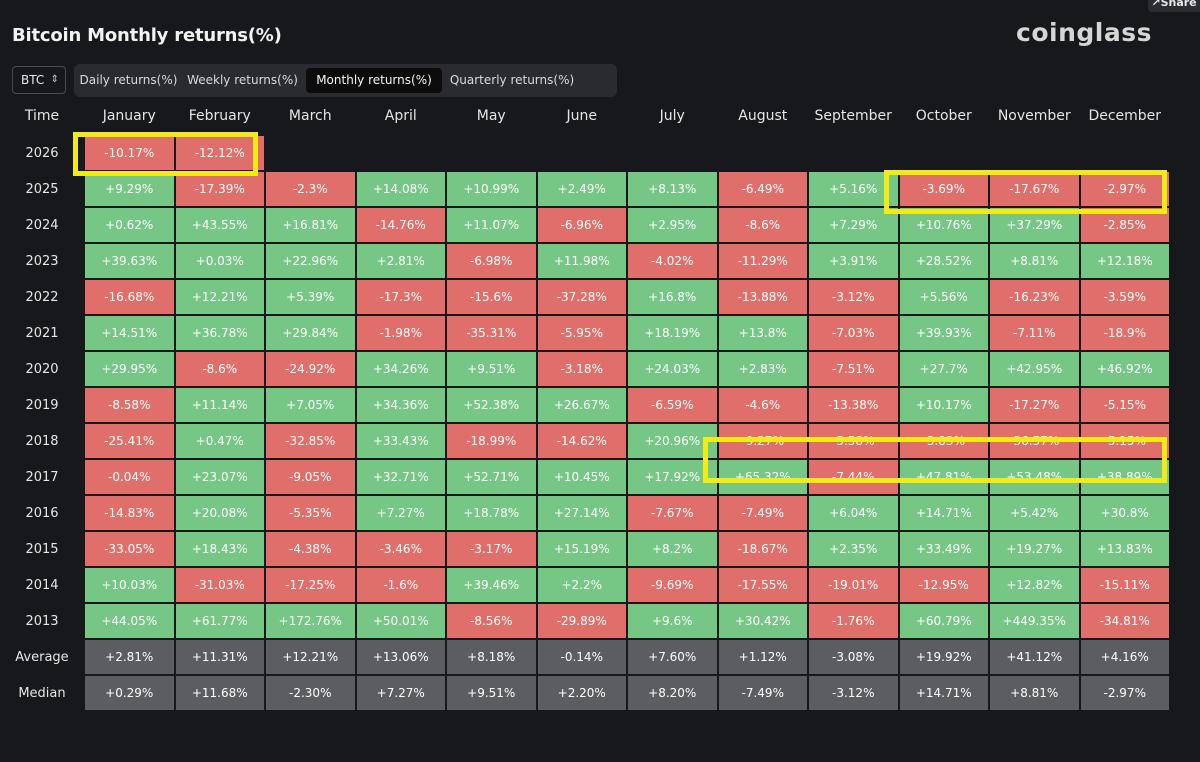 This screenshot has height=762, width=1200. Describe the element at coordinates (491, 549) in the screenshot. I see `return-cell: -3.17%` at that location.